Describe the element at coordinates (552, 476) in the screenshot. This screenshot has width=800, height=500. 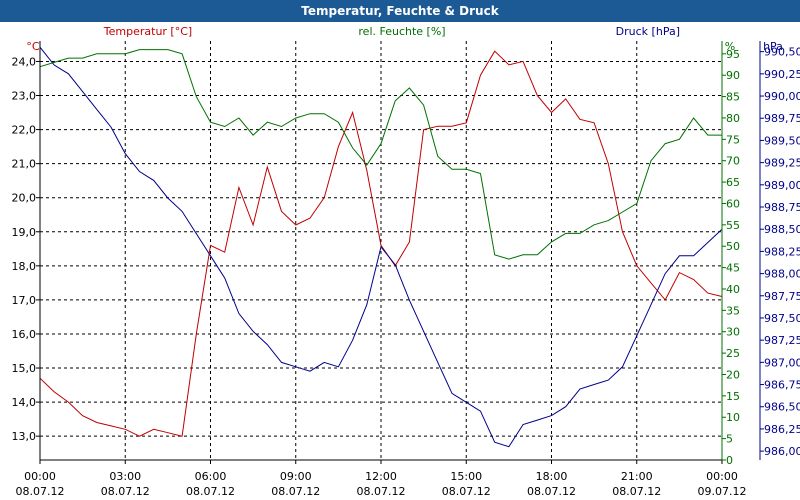
I see `x-tick-time: 18:00` at that location.